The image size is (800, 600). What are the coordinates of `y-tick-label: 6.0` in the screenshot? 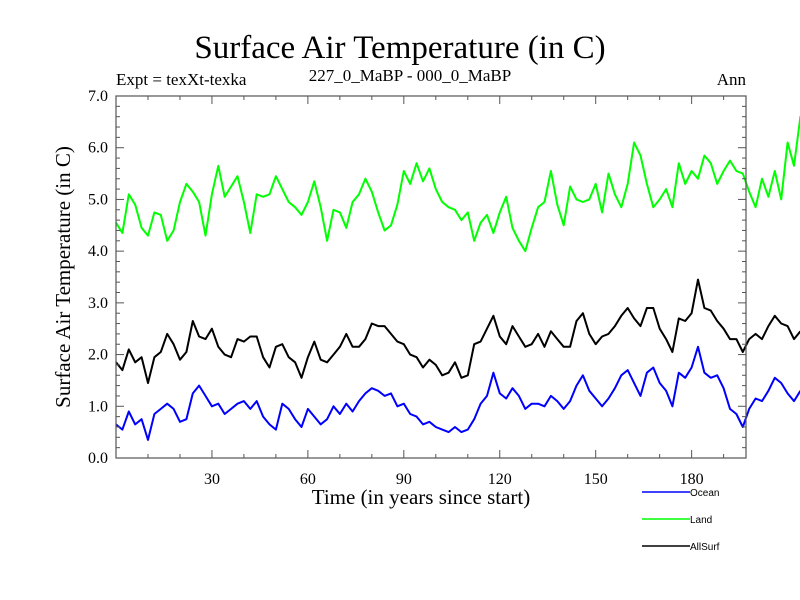 It's located at (98, 148).